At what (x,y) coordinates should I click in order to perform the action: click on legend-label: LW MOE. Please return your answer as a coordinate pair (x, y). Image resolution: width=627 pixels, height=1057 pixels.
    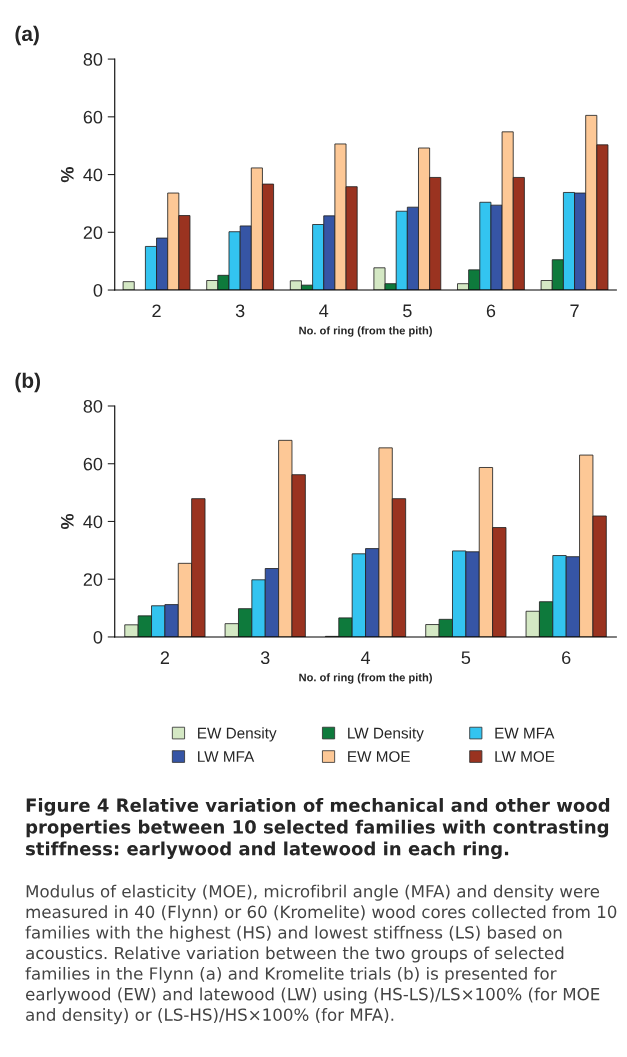
    Looking at the image, I should click on (525, 757).